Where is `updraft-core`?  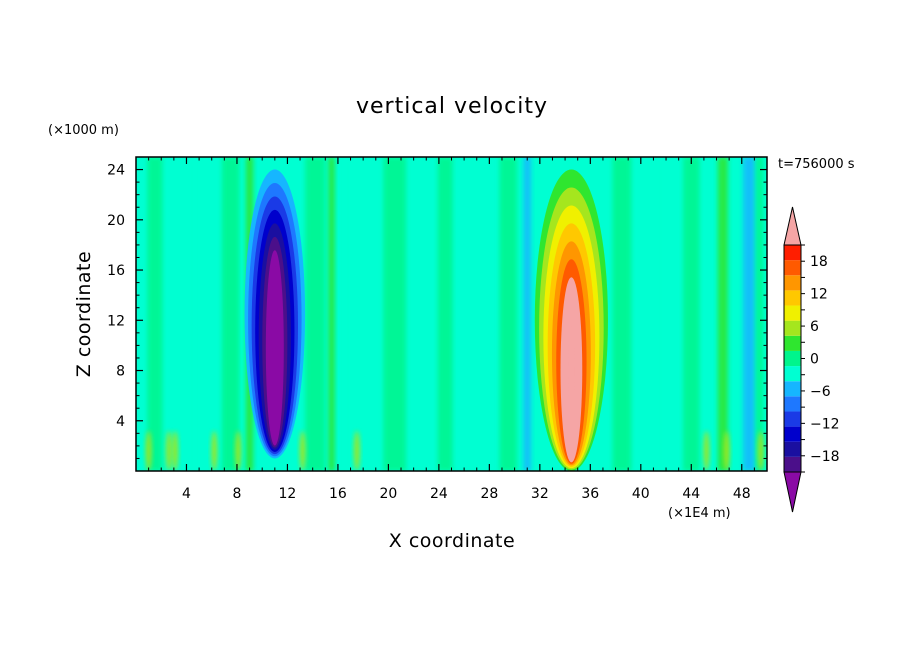 updraft-core is located at coordinates (571, 370).